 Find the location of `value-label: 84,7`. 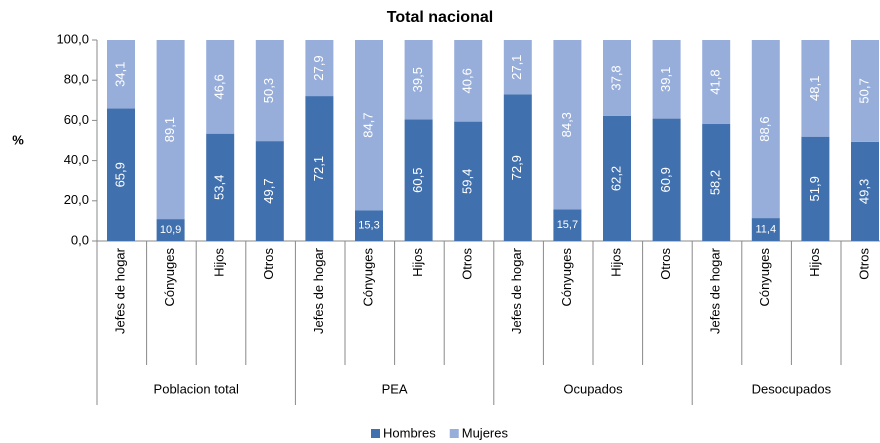

value-label: 84,7 is located at coordinates (367, 124).